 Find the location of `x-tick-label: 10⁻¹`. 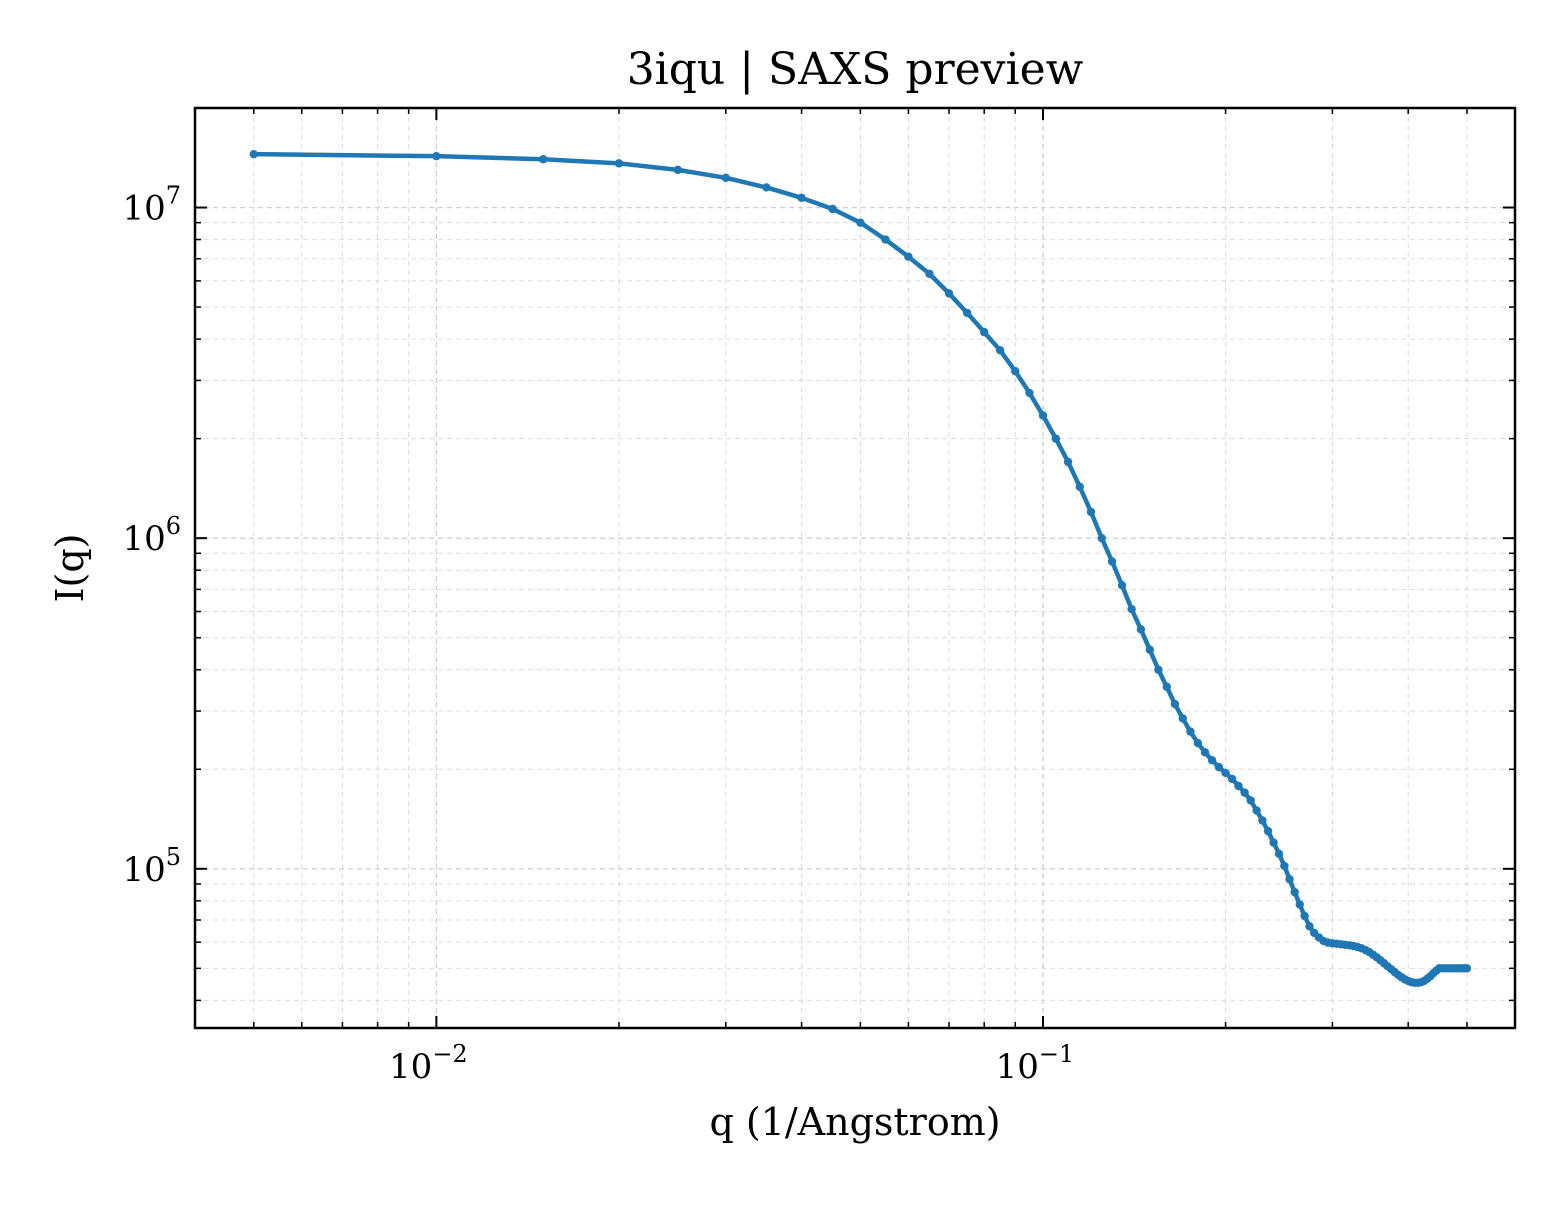

x-tick-label: 10⁻¹ is located at coordinates (1035, 1063).